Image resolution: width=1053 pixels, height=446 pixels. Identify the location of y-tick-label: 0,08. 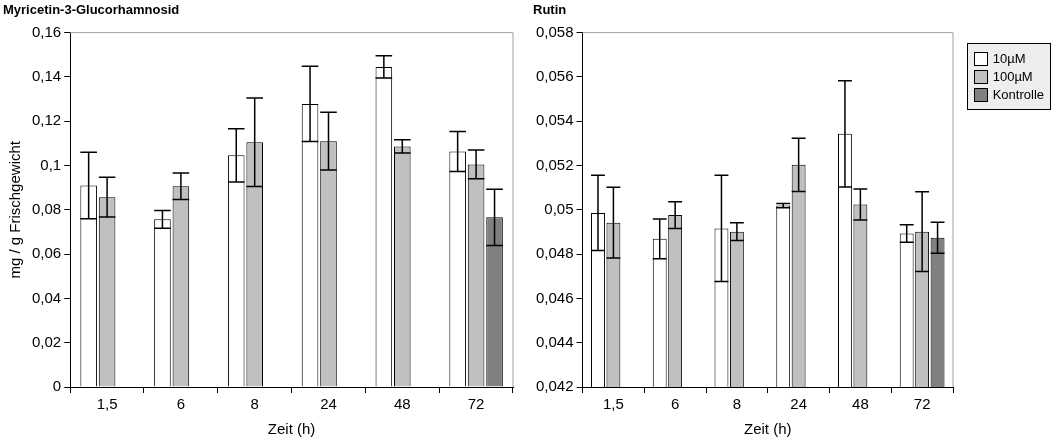
(46, 208).